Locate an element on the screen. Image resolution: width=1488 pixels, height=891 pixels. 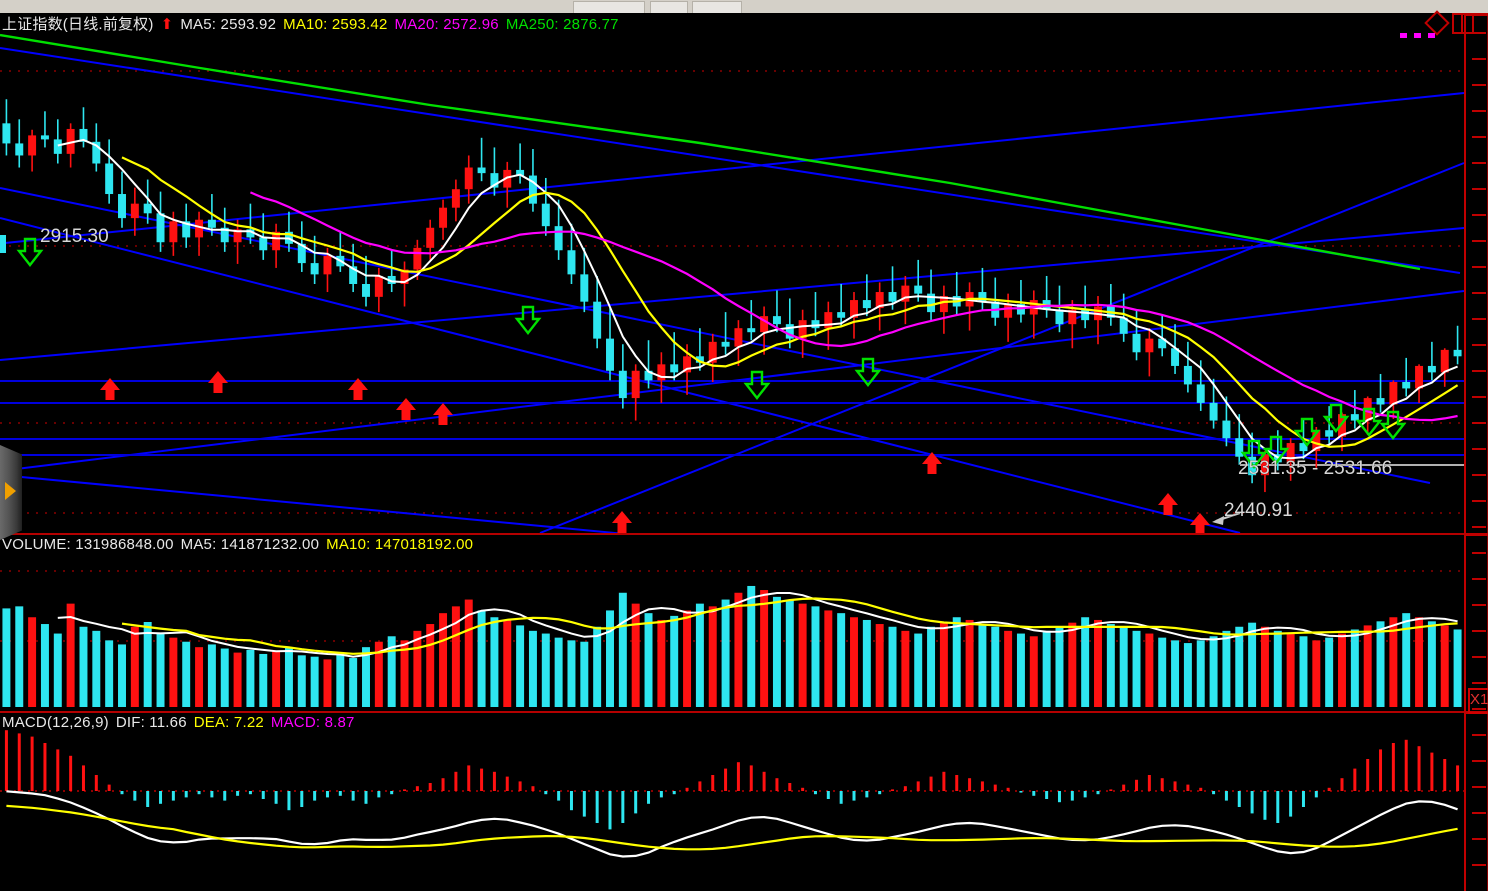
macd-chart-canvas is located at coordinates (732, 794).